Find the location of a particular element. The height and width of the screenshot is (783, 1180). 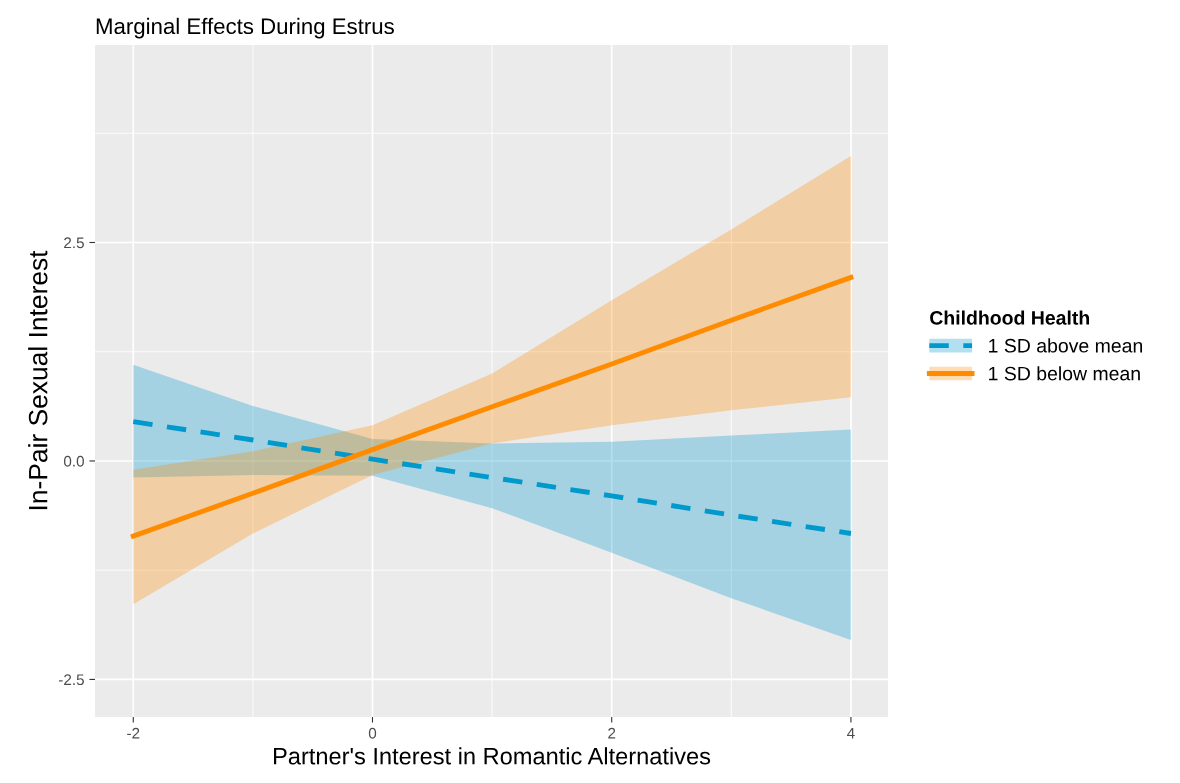

legend-label: 1 SD below mean is located at coordinates (1064, 373).